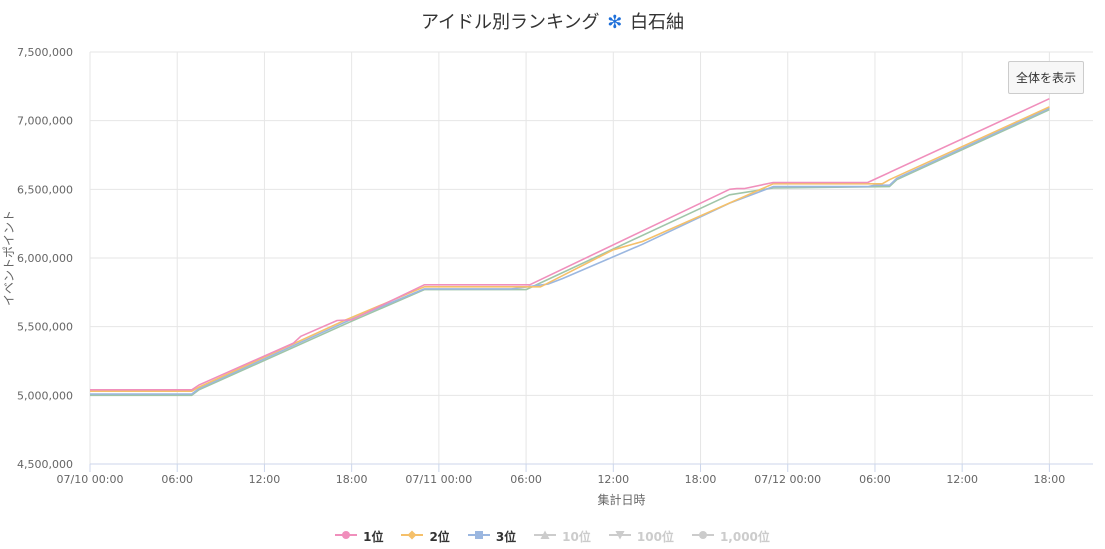 This screenshot has height=549, width=1105. Describe the element at coordinates (45, 395) in the screenshot. I see `y-tick-label: 5,000,000` at that location.